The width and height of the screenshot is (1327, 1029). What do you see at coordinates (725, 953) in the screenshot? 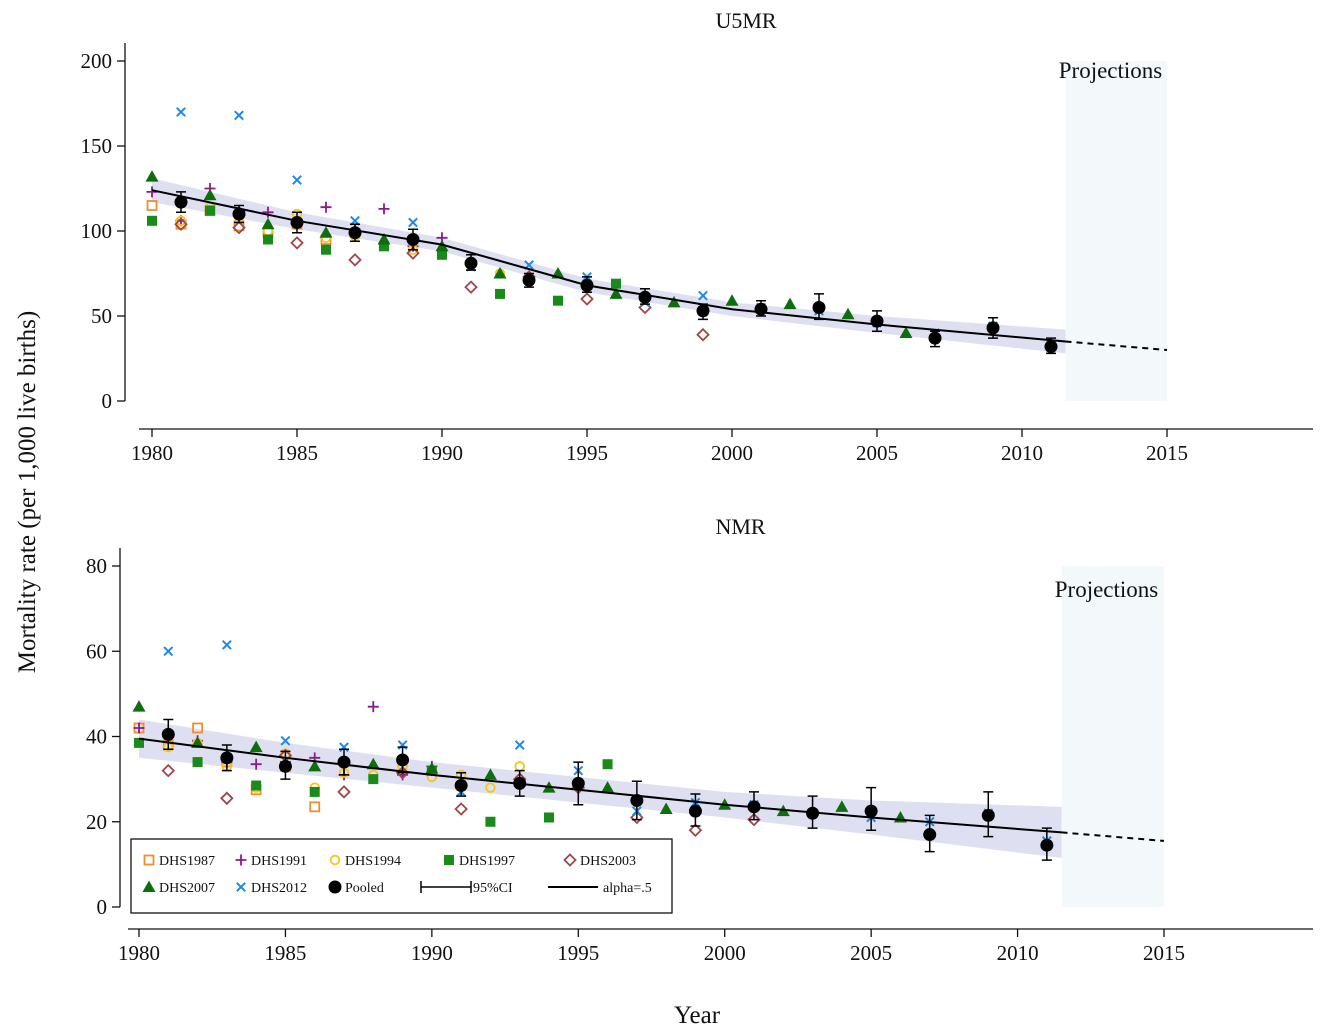
I see `nmr-x-tick-label: 2000` at bounding box center [725, 953].